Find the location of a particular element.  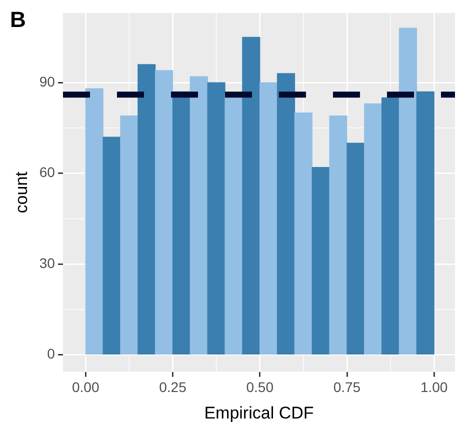

y-tick-label: 0 is located at coordinates (51, 354).